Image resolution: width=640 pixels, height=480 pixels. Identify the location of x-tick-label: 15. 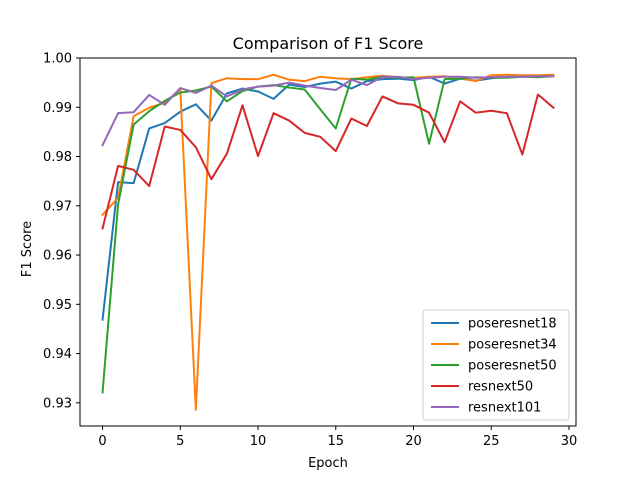
(336, 441).